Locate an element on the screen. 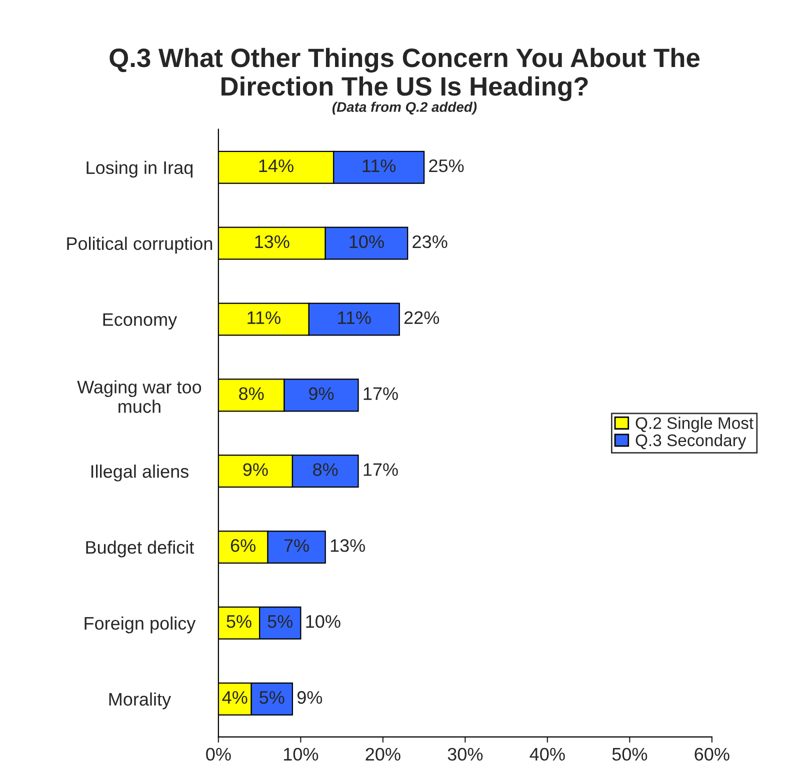 The width and height of the screenshot is (809, 784). total-label: 10% is located at coordinates (323, 621).